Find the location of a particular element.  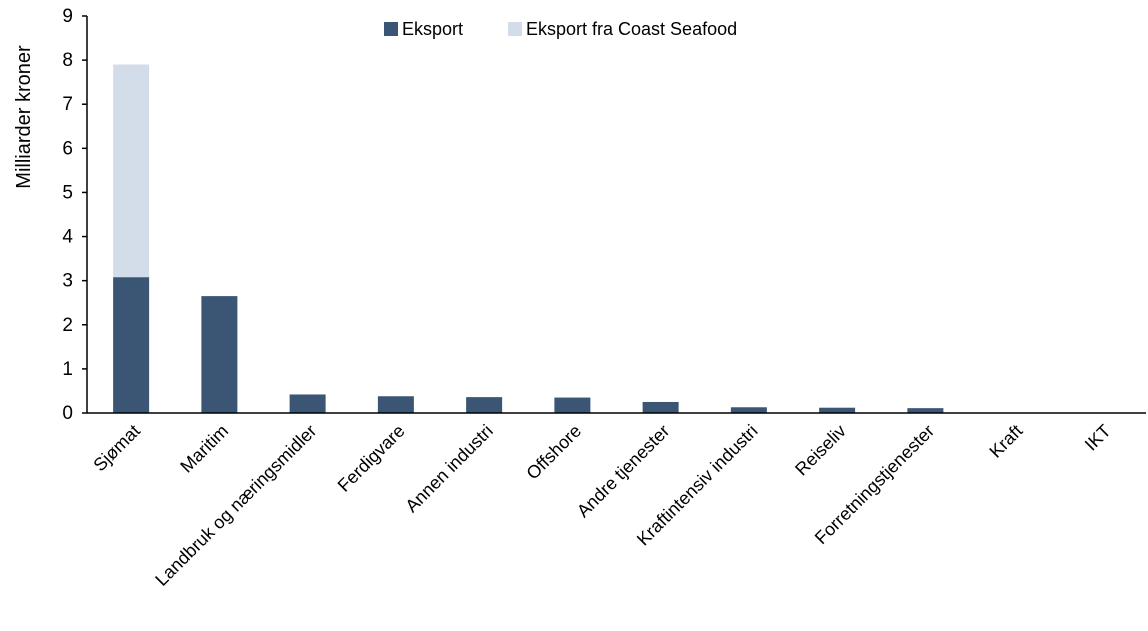

y-tick-label: 5 is located at coordinates (67, 192).